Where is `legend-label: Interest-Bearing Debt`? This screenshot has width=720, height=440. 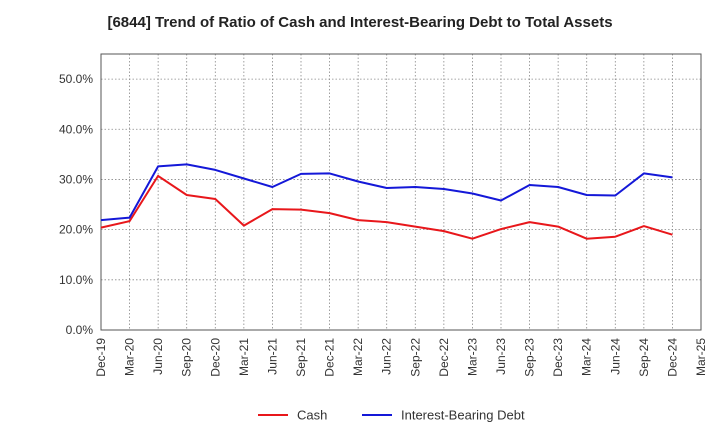 legend-label: Interest-Bearing Debt is located at coordinates (463, 415).